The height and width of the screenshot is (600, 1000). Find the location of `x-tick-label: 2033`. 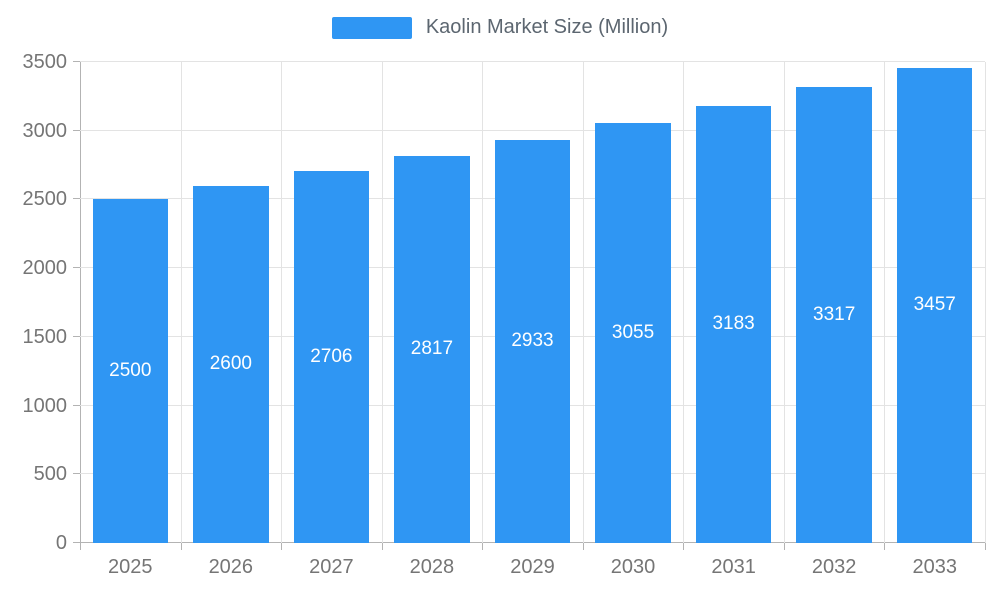

x-tick-label: 2033 is located at coordinates (934, 567).